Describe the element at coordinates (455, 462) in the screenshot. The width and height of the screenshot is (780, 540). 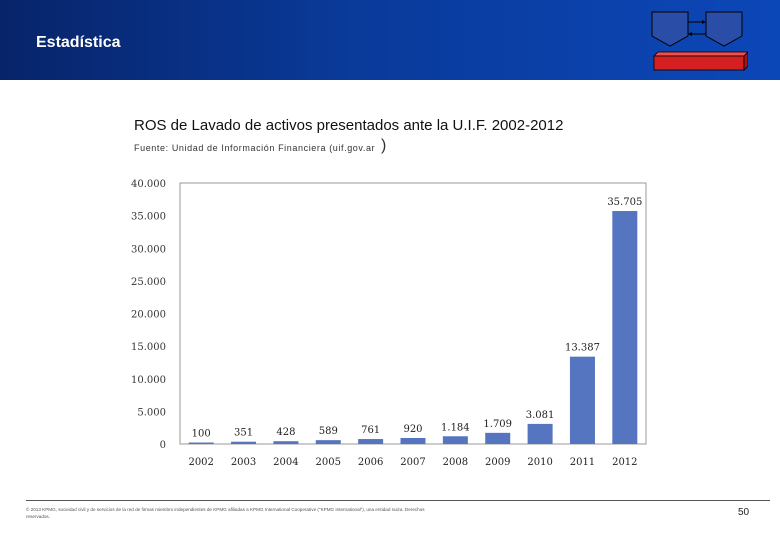
I see `x-tick-label-2008: 2008` at that location.